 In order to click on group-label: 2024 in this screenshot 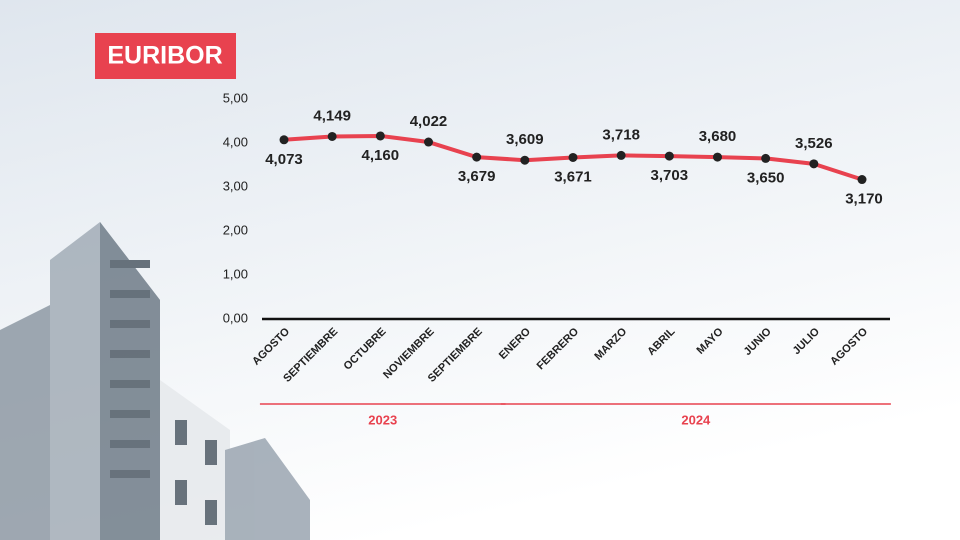, I will do `click(696, 419)`.